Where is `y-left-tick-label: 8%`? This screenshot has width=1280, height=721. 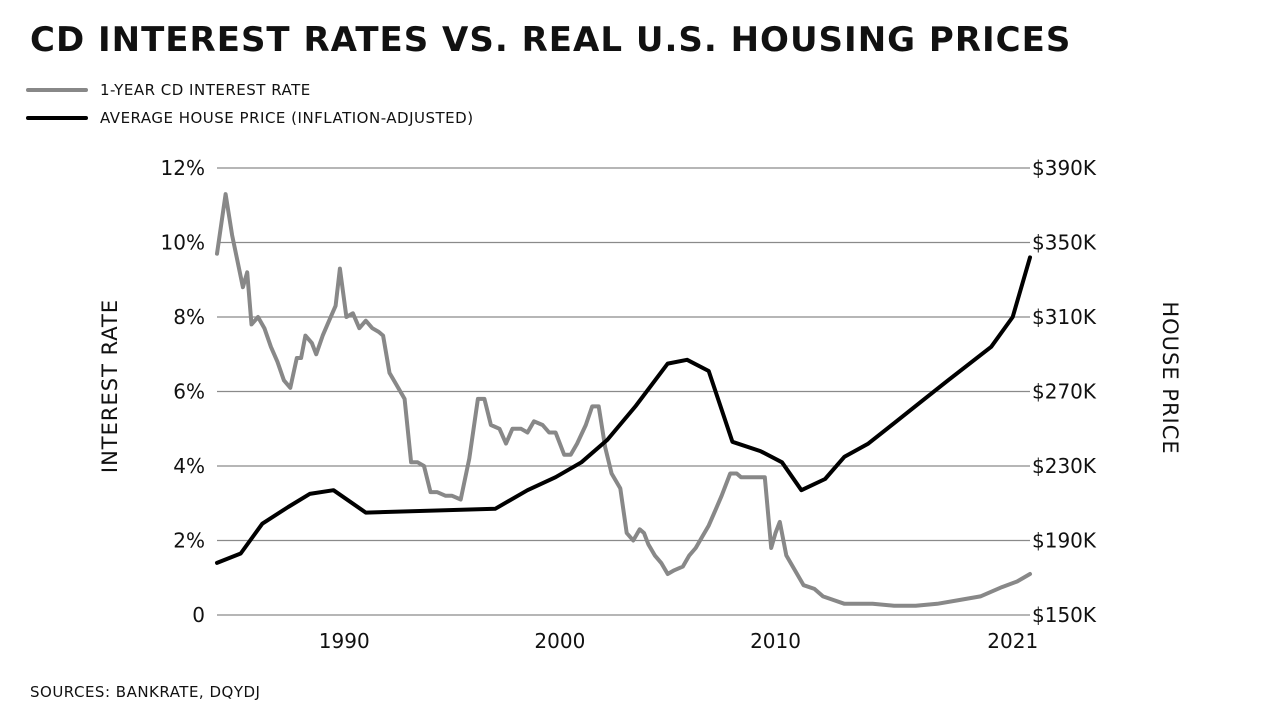 y-left-tick-label: 8% is located at coordinates (189, 317).